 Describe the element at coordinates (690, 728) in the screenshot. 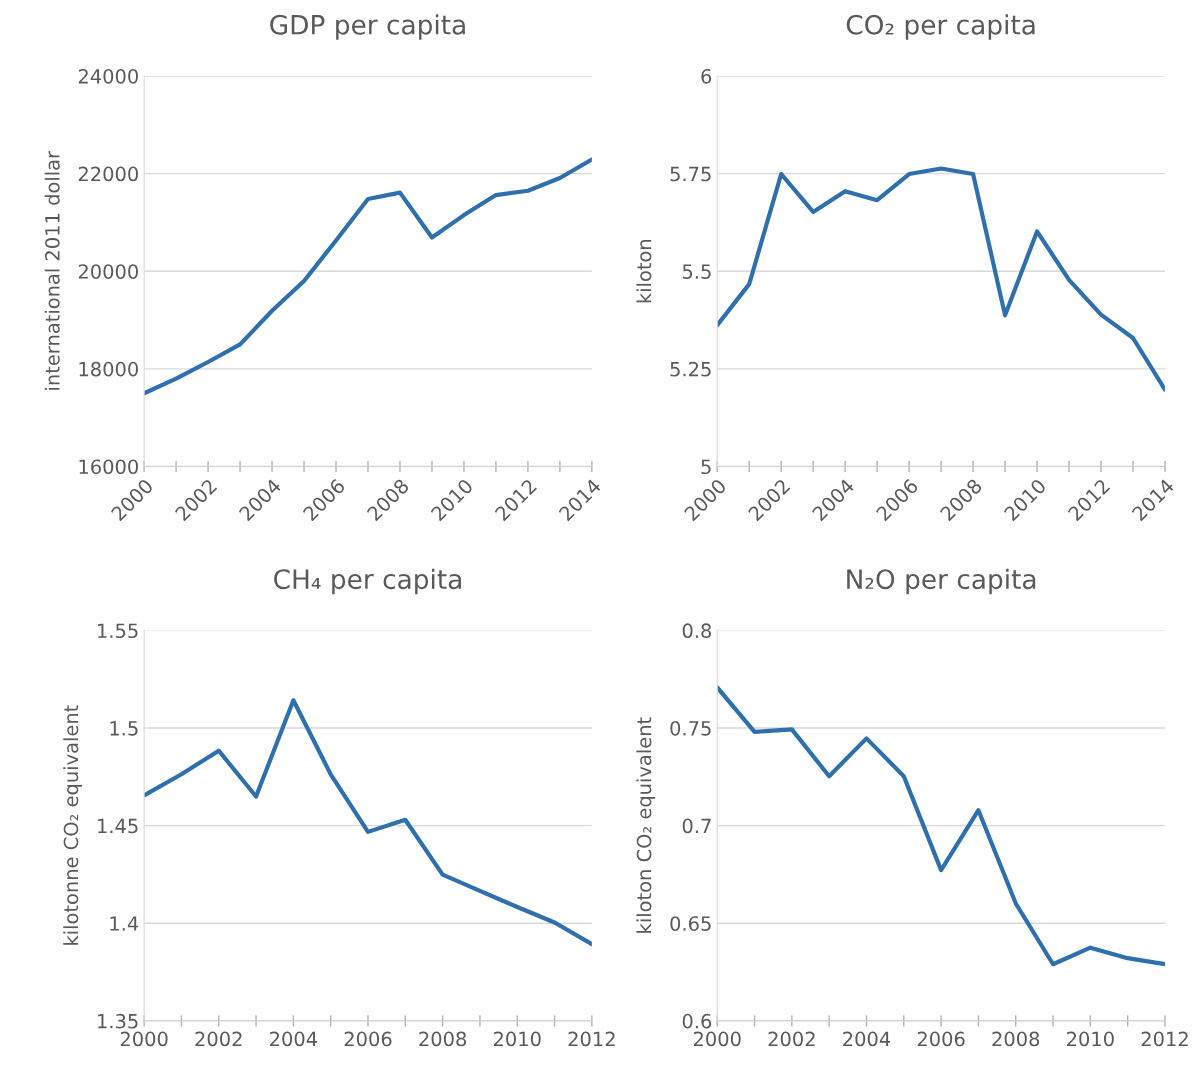

I see `y-tick-label: 0.75` at that location.